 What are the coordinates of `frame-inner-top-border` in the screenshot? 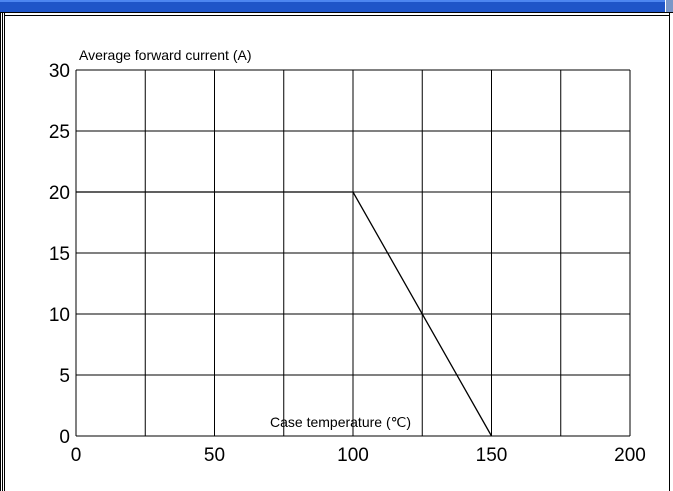 It's located at (337, 15).